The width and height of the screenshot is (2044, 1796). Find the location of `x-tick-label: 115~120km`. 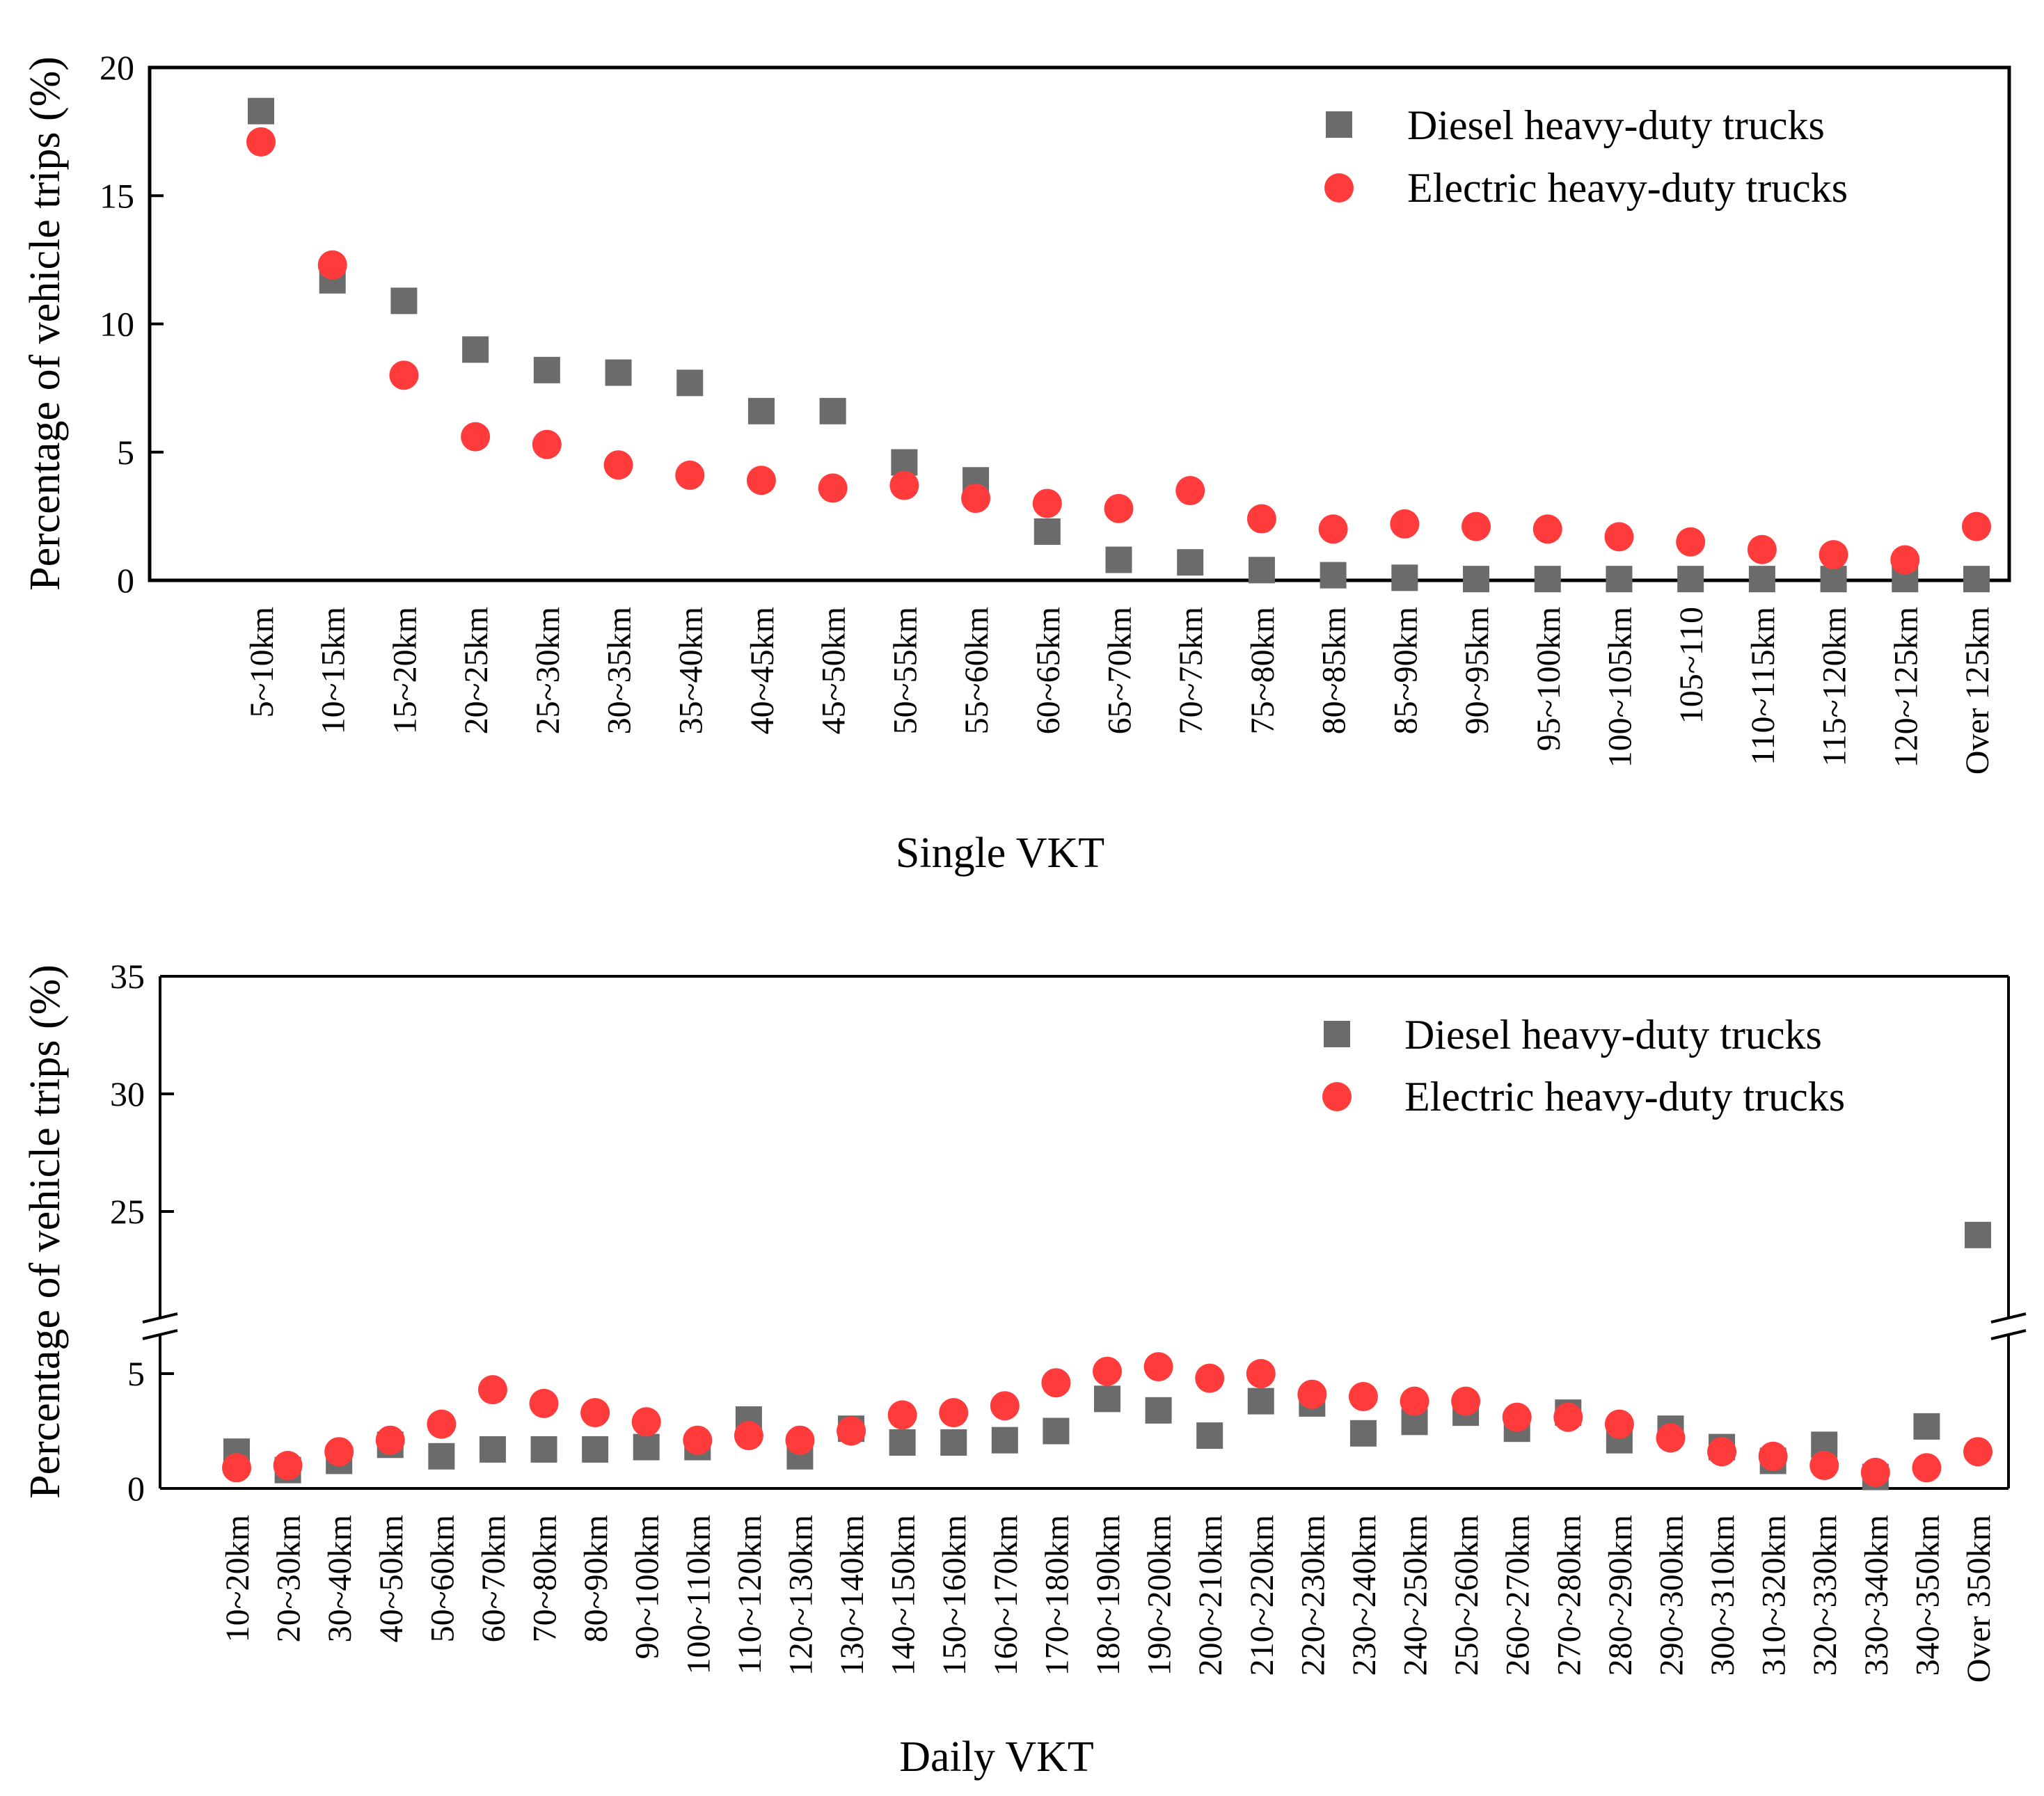

x-tick-label: 115~120km is located at coordinates (1834, 687).